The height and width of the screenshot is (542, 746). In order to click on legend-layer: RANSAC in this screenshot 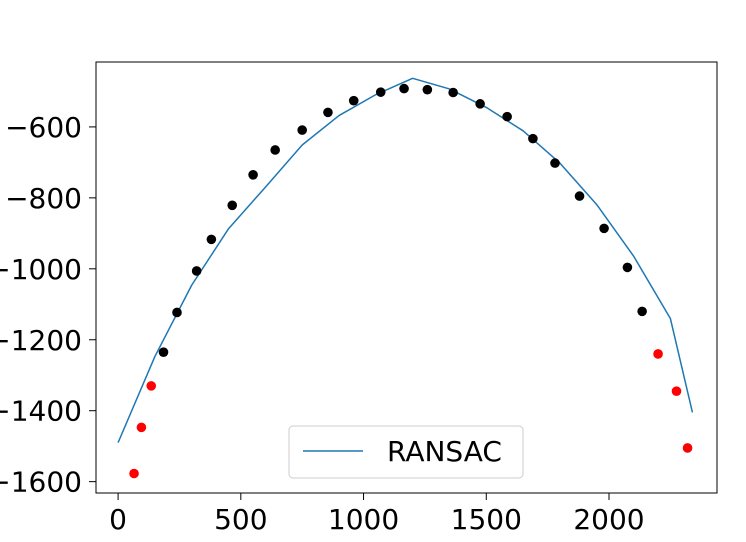, I will do `click(406, 452)`.